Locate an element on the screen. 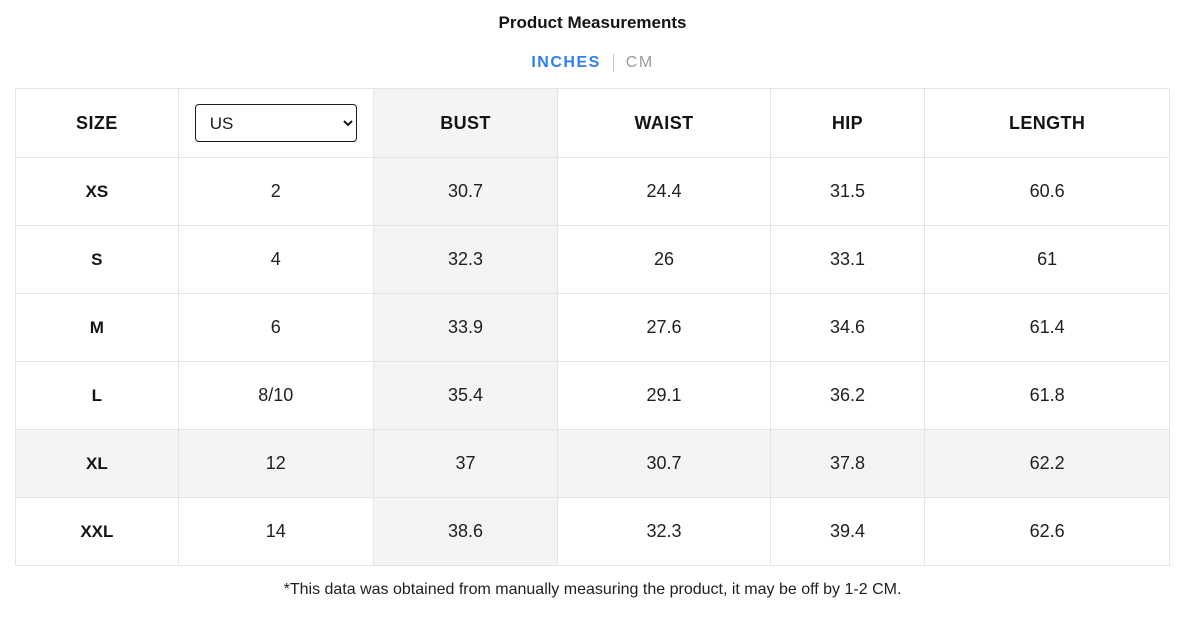 This screenshot has width=1185, height=626. bust-value: 32.3 is located at coordinates (465, 259).